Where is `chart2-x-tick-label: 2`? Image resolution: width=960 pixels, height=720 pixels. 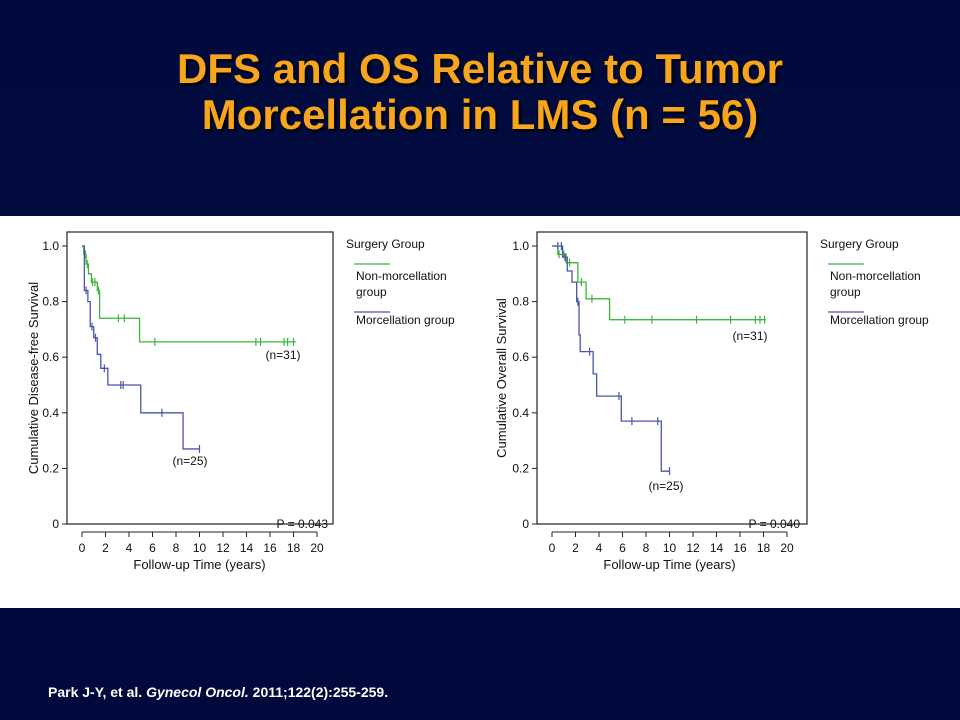 chart2-x-tick-label: 2 is located at coordinates (575, 548).